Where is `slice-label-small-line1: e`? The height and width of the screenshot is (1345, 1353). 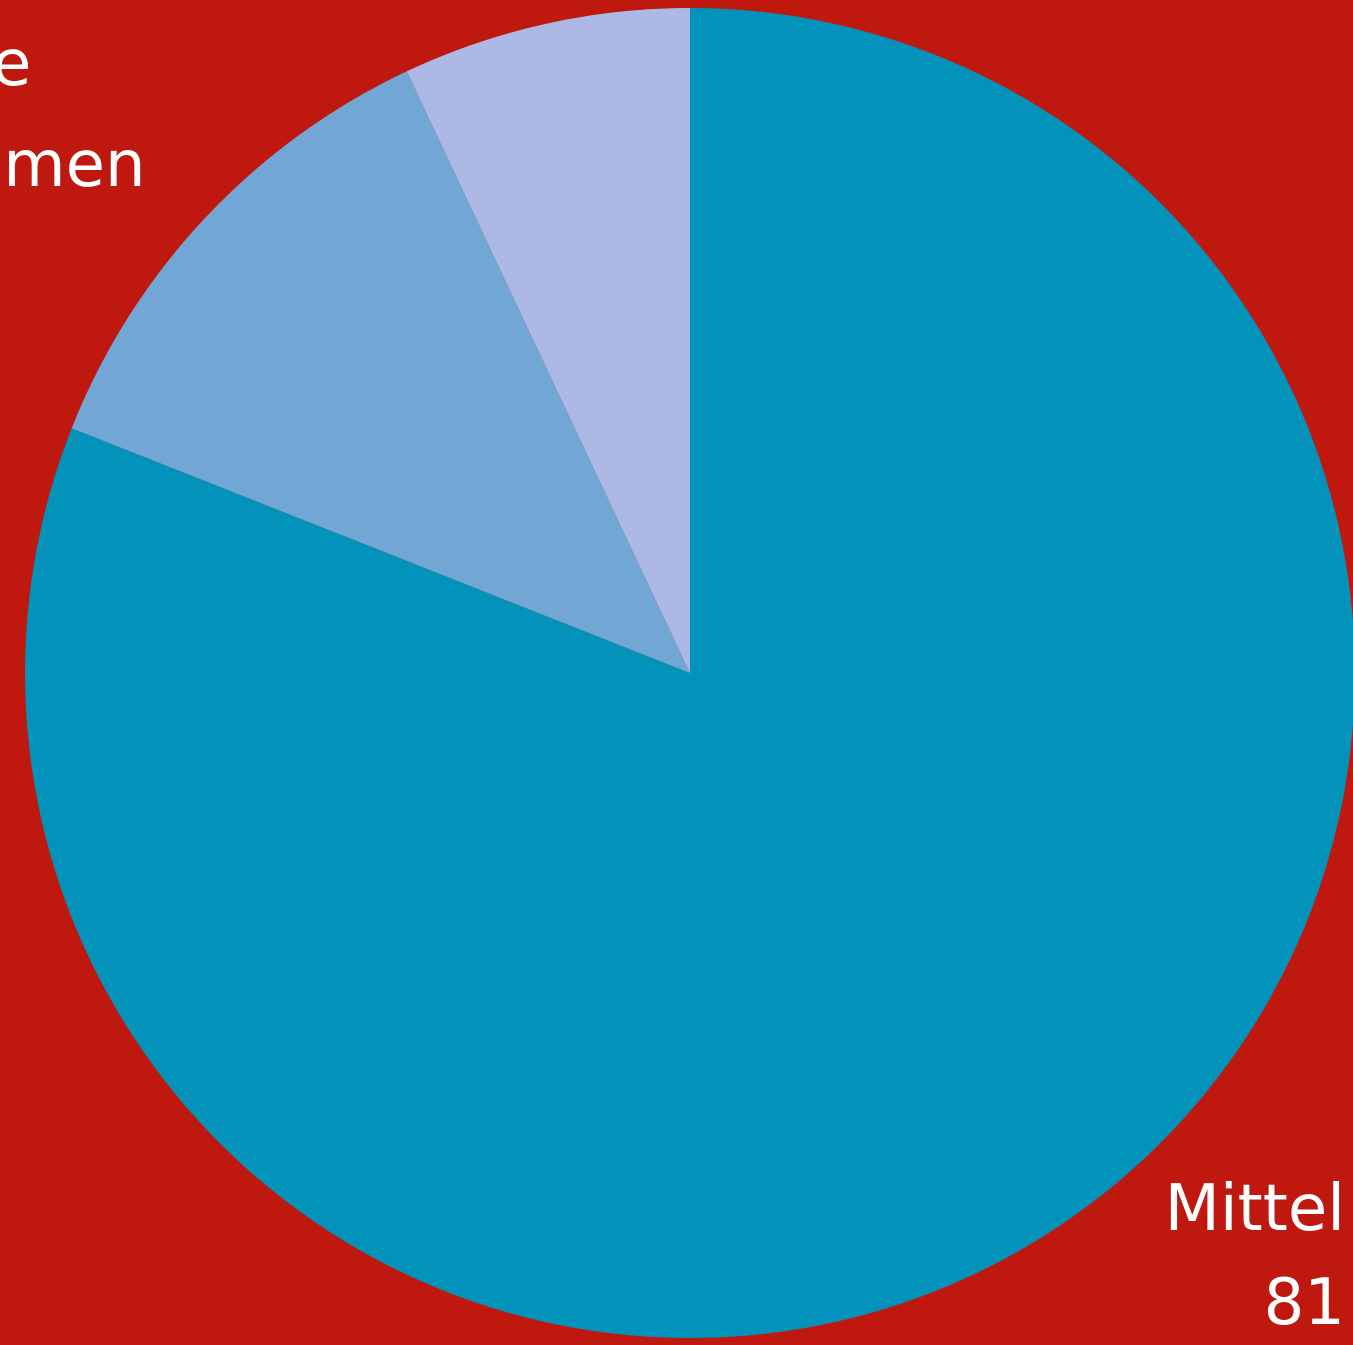
slice-label-small-line1: e is located at coordinates (15, 64).